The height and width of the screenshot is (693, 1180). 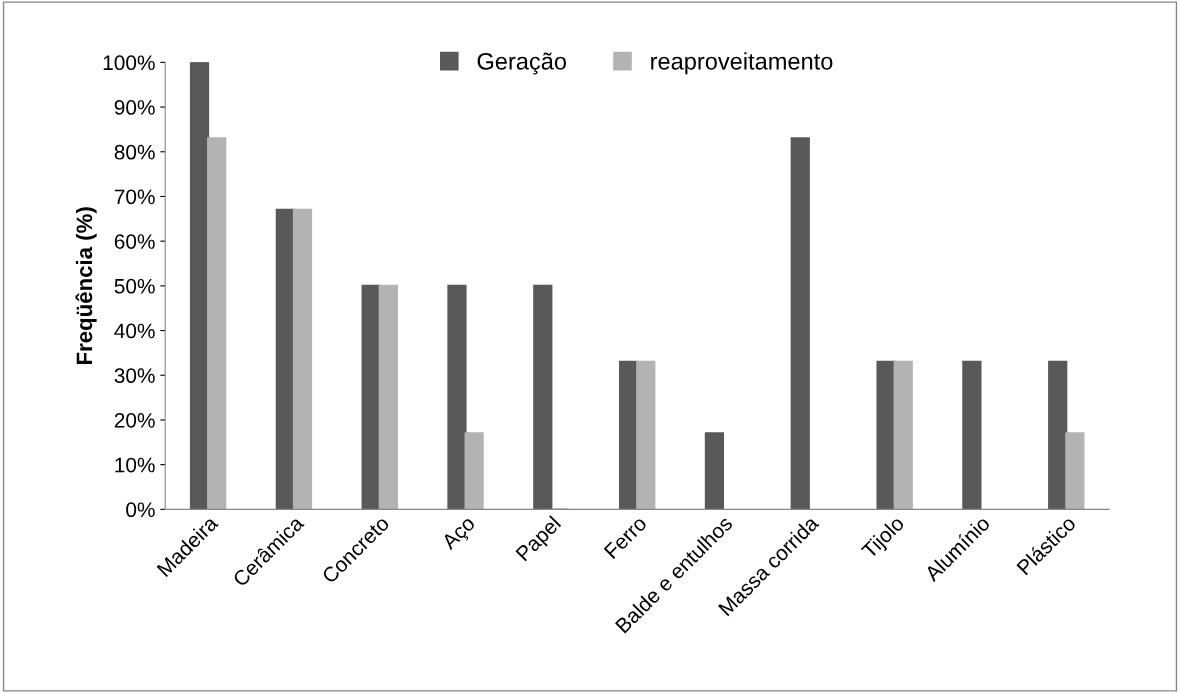 I want to click on y-axis-title: Freqüência (%), so click(x=86, y=286).